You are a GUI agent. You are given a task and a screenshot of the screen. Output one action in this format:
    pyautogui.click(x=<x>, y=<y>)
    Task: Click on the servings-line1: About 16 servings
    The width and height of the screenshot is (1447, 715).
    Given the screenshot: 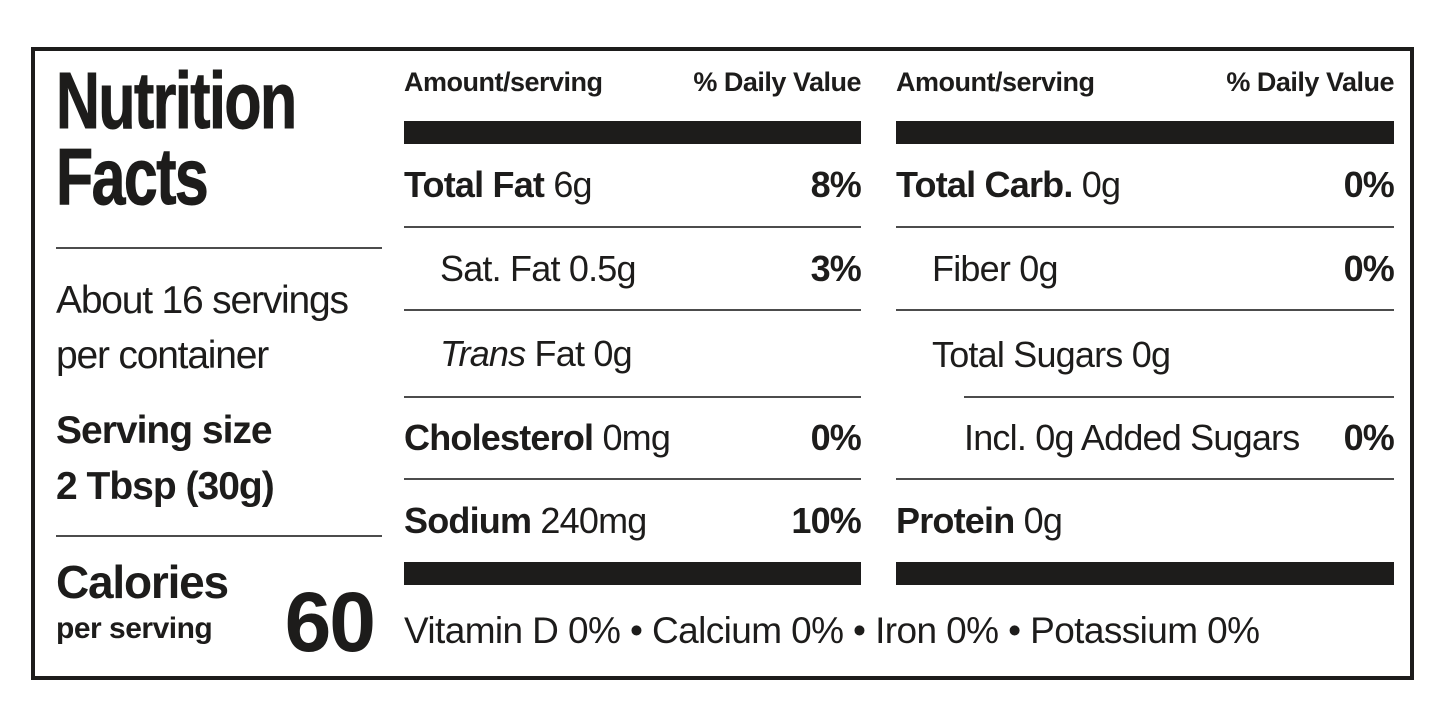 What is the action you would take?
    pyautogui.click(x=202, y=300)
    